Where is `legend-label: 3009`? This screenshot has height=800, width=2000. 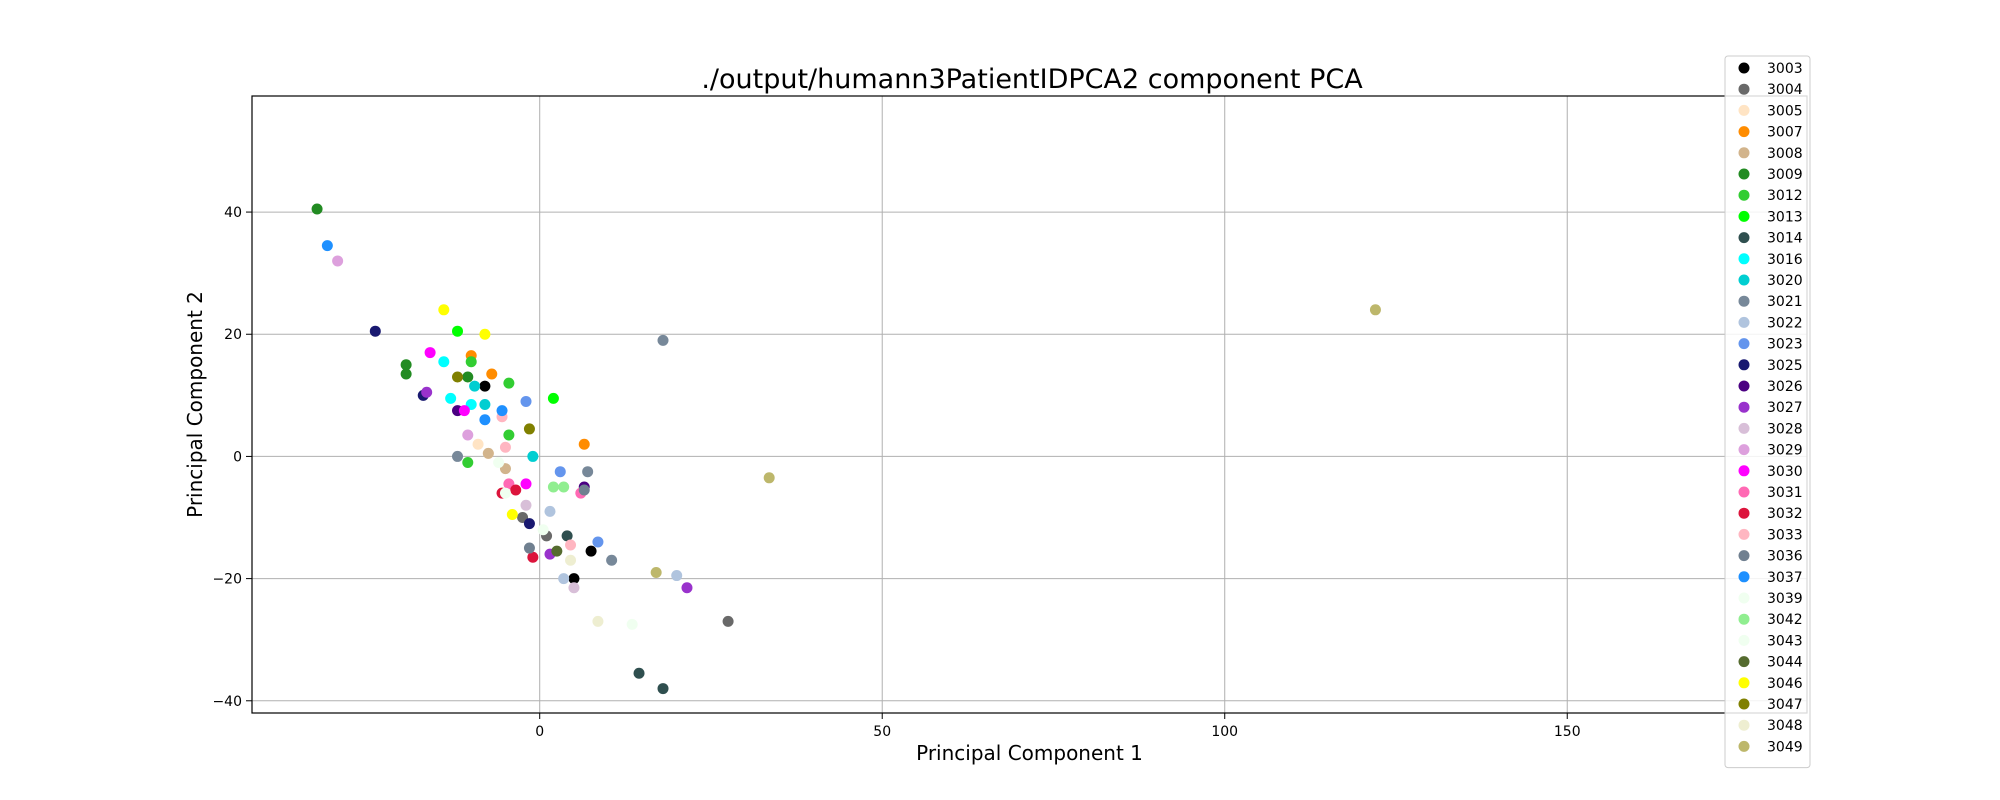
legend-label: 3009 is located at coordinates (1785, 175).